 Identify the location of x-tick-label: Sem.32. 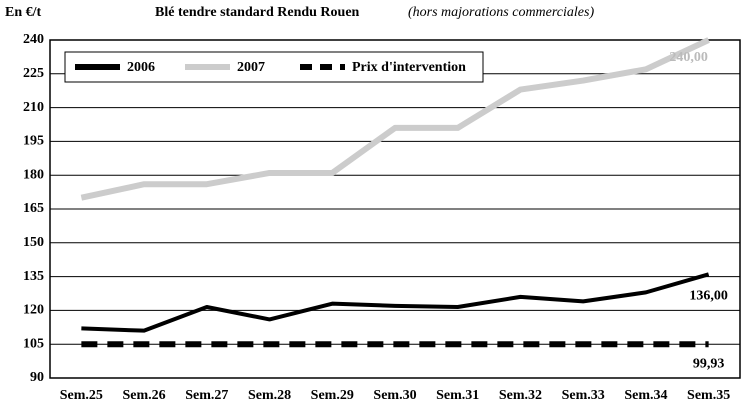
(520, 395).